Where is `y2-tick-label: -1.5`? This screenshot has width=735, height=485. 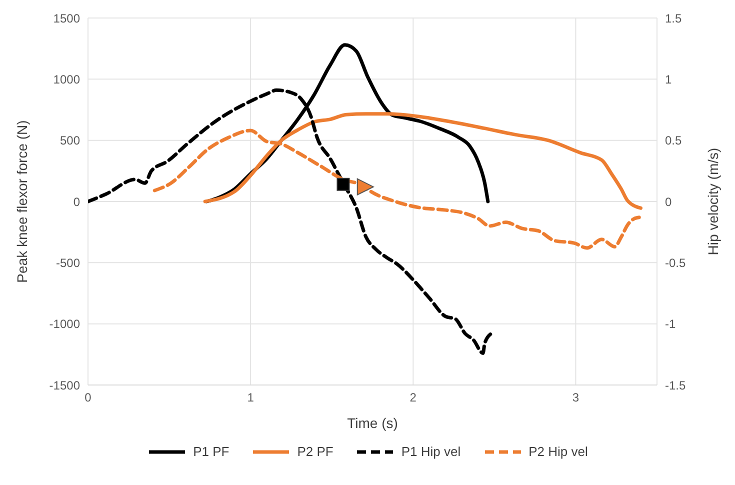 y2-tick-label: -1.5 is located at coordinates (675, 385).